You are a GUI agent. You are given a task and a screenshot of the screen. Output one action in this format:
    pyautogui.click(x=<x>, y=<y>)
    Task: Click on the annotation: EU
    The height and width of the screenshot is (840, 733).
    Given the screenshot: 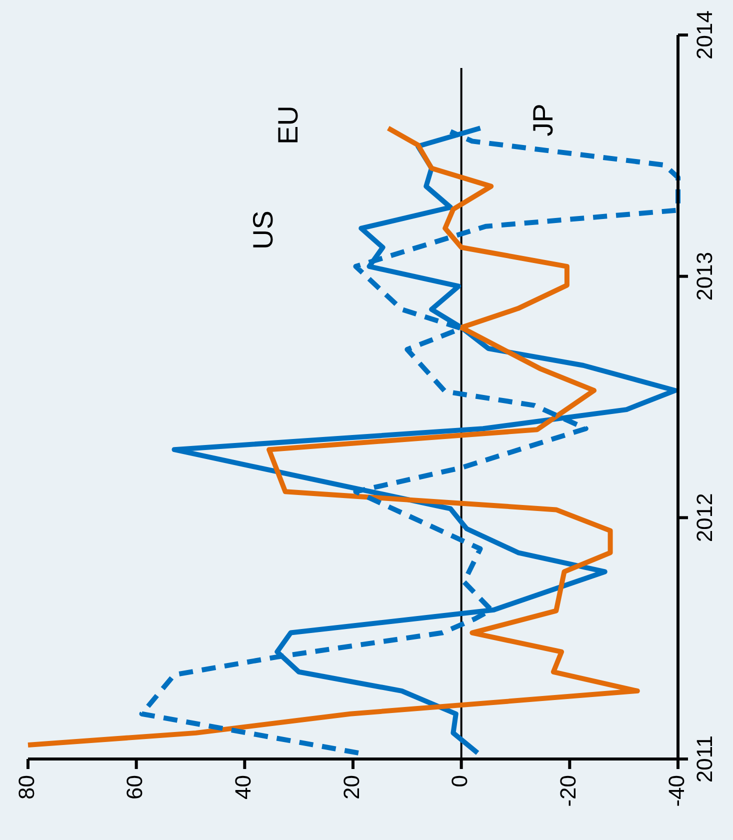 What is the action you would take?
    pyautogui.click(x=288, y=125)
    